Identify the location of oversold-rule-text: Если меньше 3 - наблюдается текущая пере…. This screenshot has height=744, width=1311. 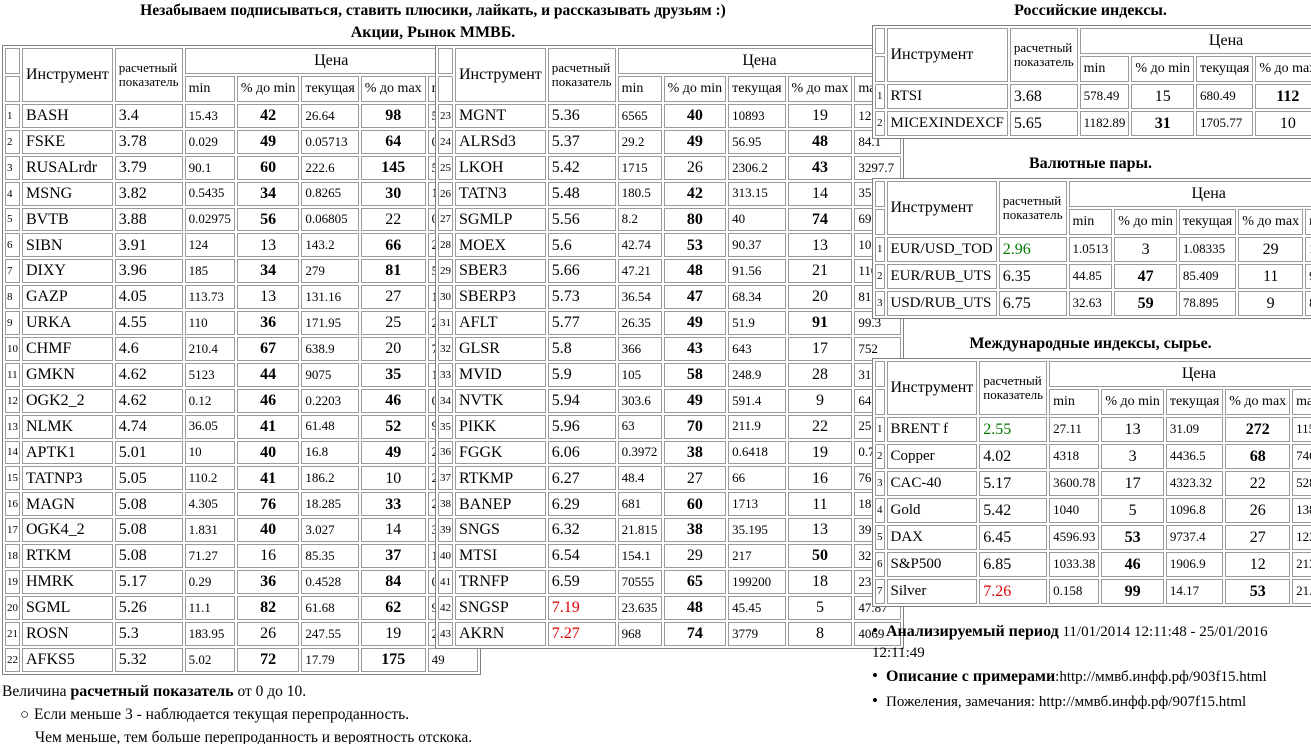
(222, 714).